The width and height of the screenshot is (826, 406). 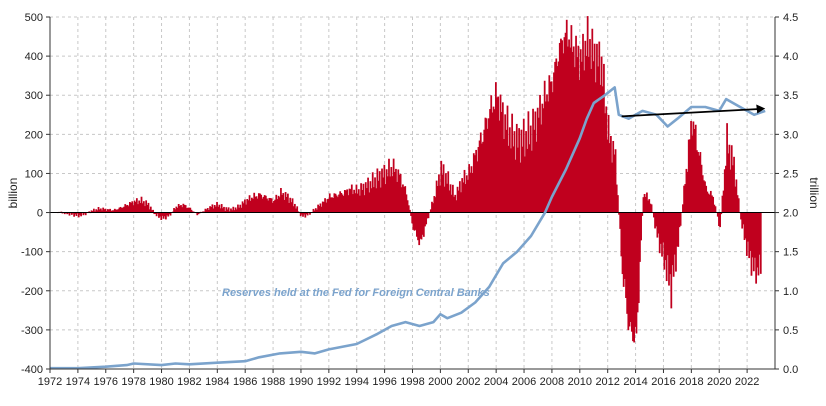 What do you see at coordinates (50, 382) in the screenshot?
I see `x-tick-label: 1972` at bounding box center [50, 382].